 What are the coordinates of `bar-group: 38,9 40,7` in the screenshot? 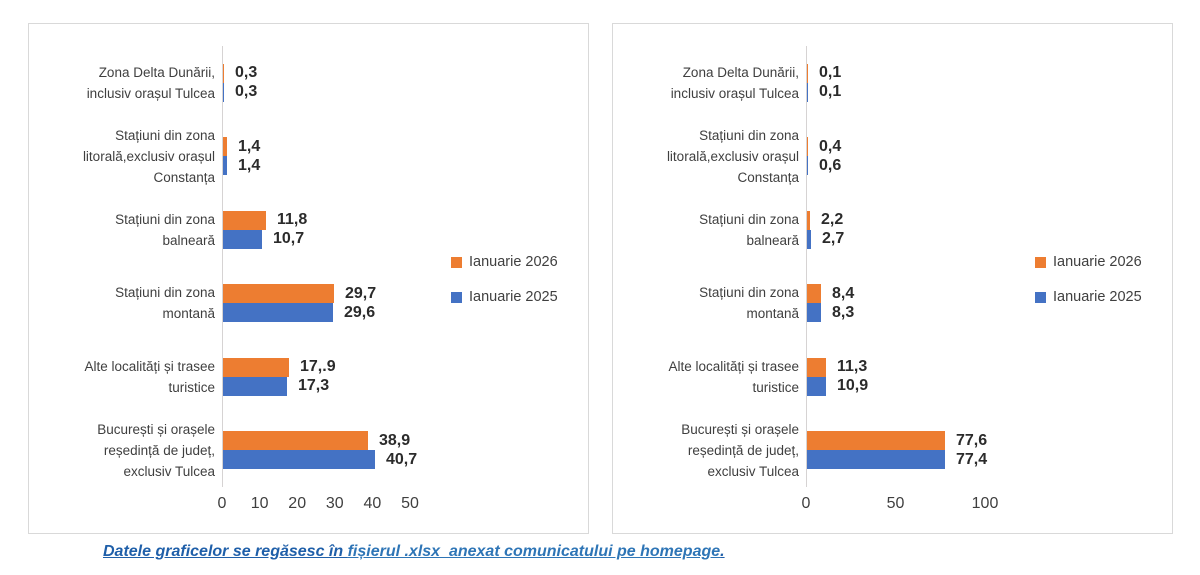 It's located at (320, 450).